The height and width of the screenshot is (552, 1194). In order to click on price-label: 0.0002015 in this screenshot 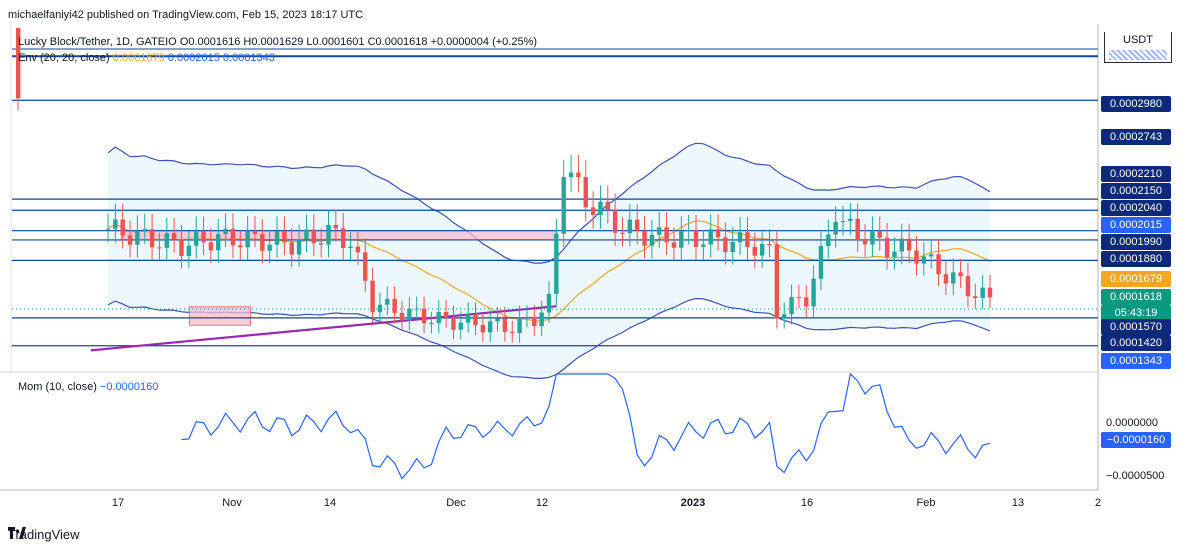, I will do `click(1136, 225)`.